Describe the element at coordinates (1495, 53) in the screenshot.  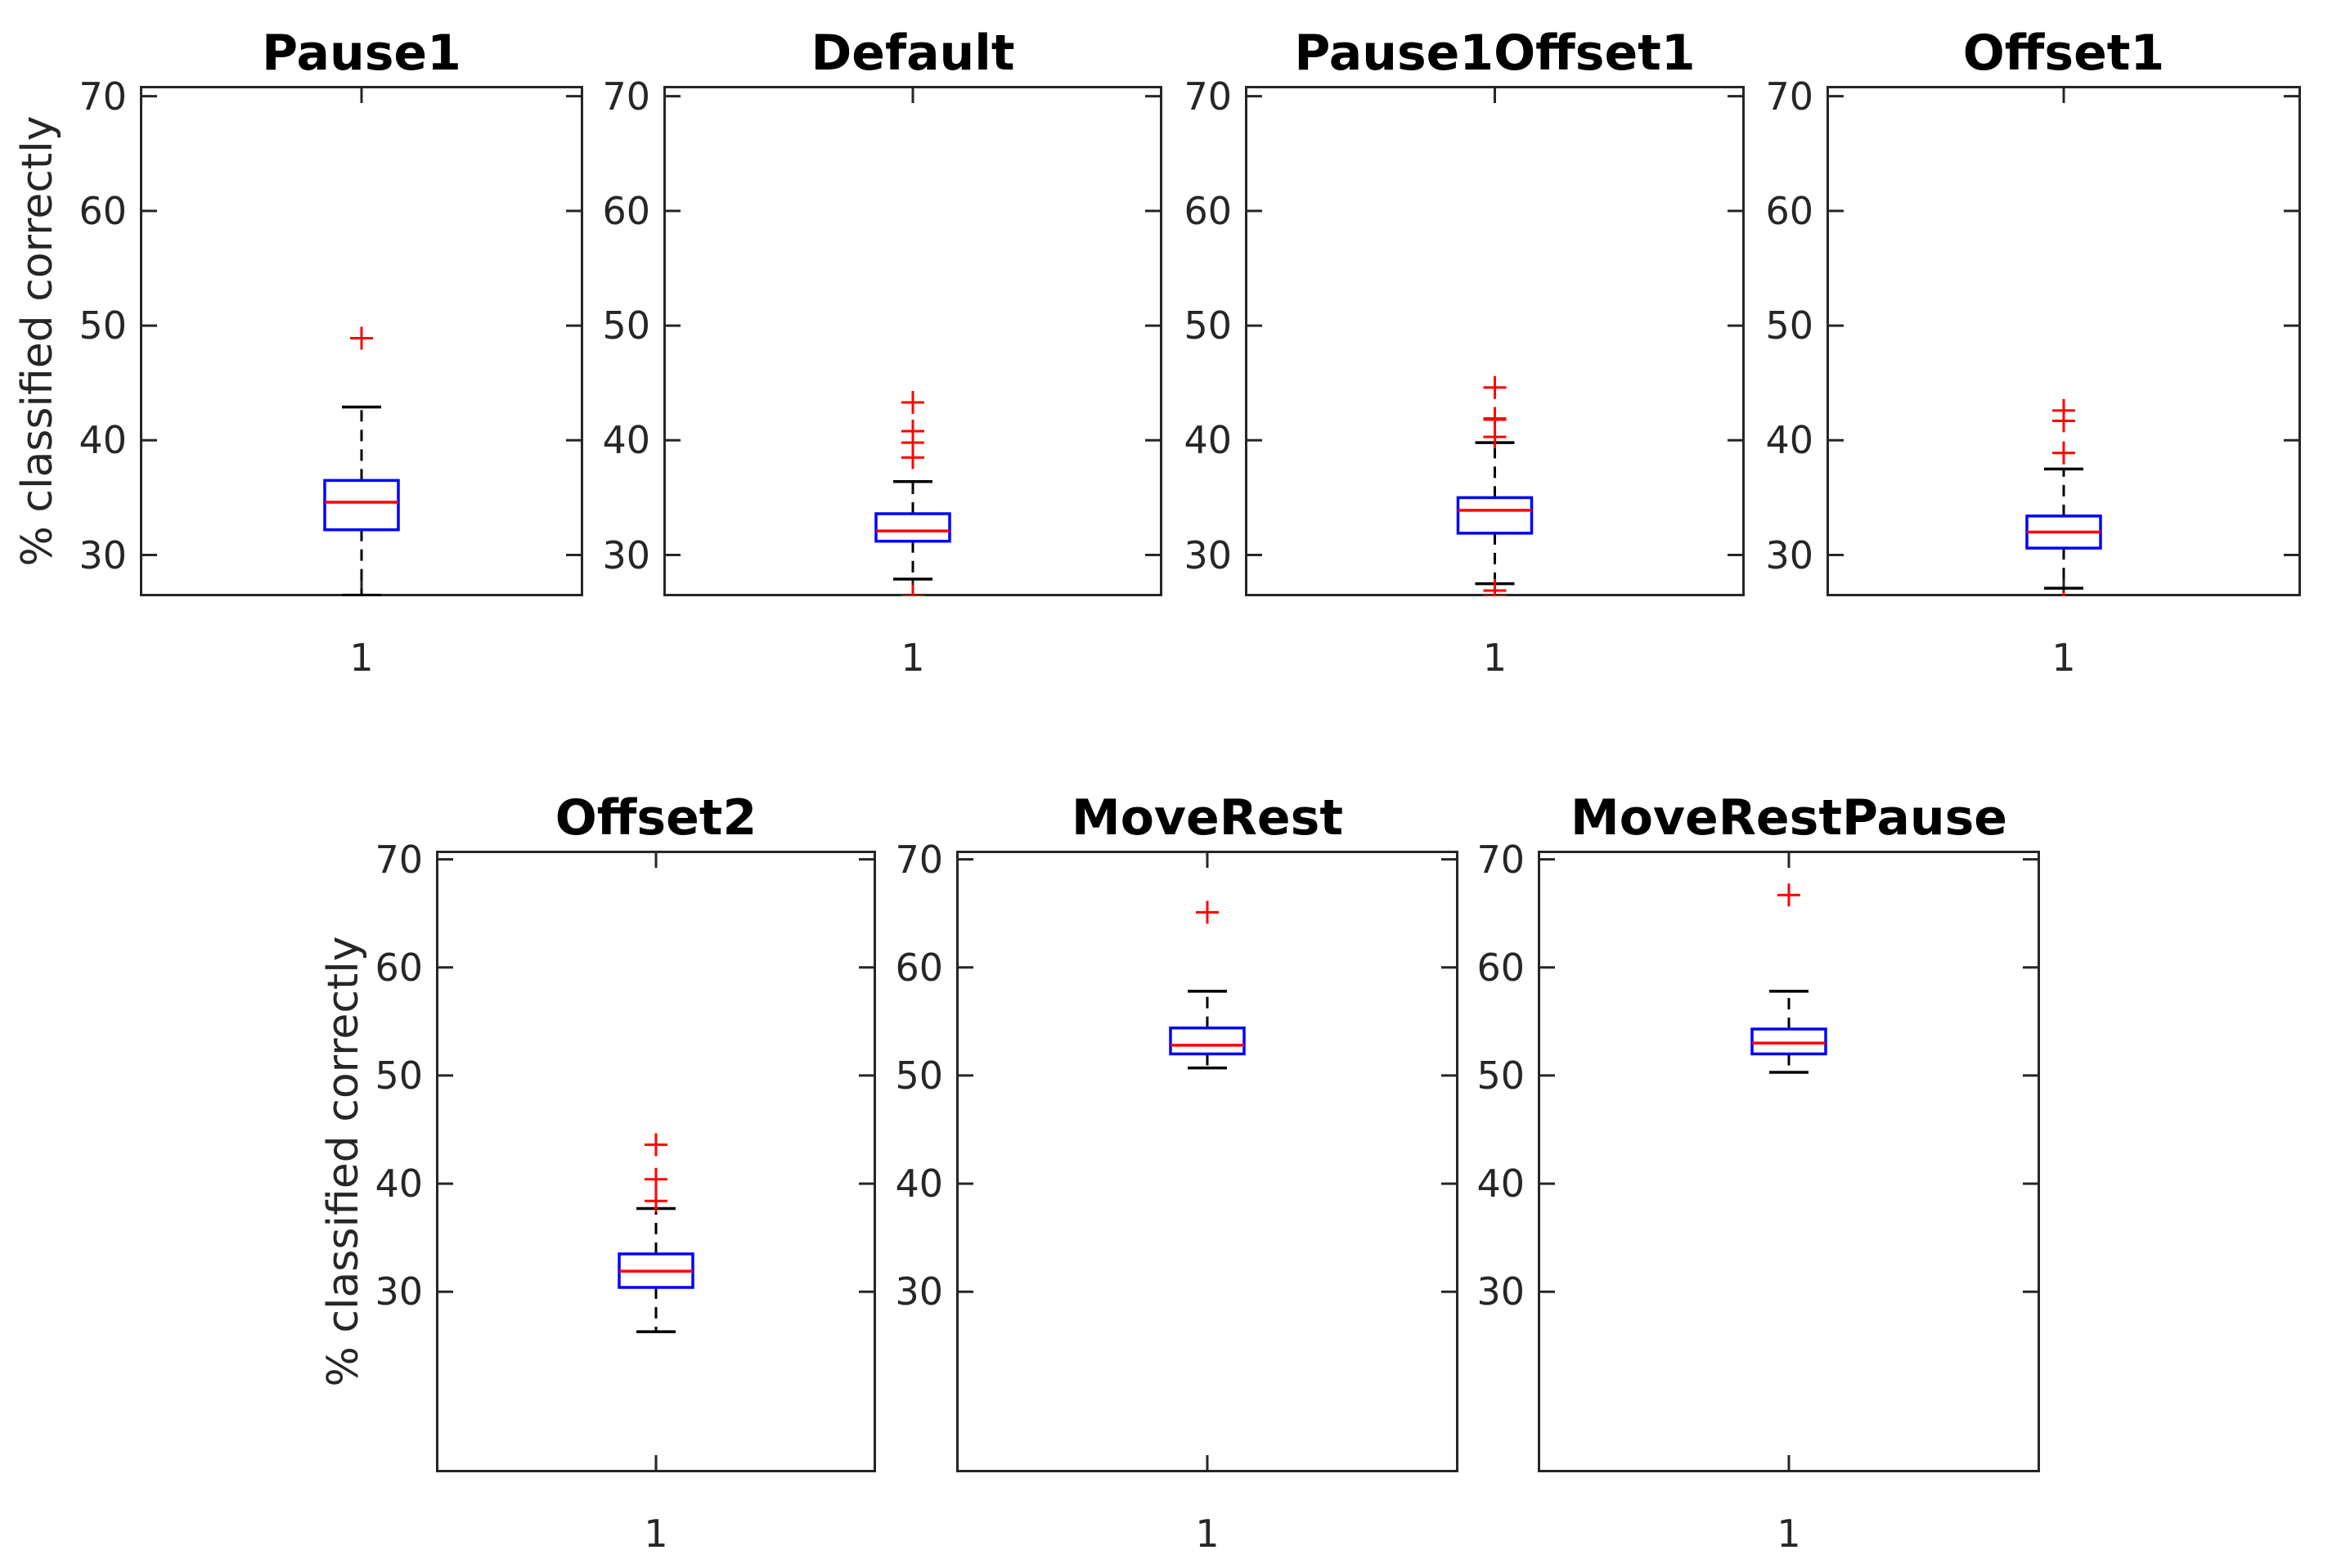
I see `subplot-title: Pause1Offset1` at that location.